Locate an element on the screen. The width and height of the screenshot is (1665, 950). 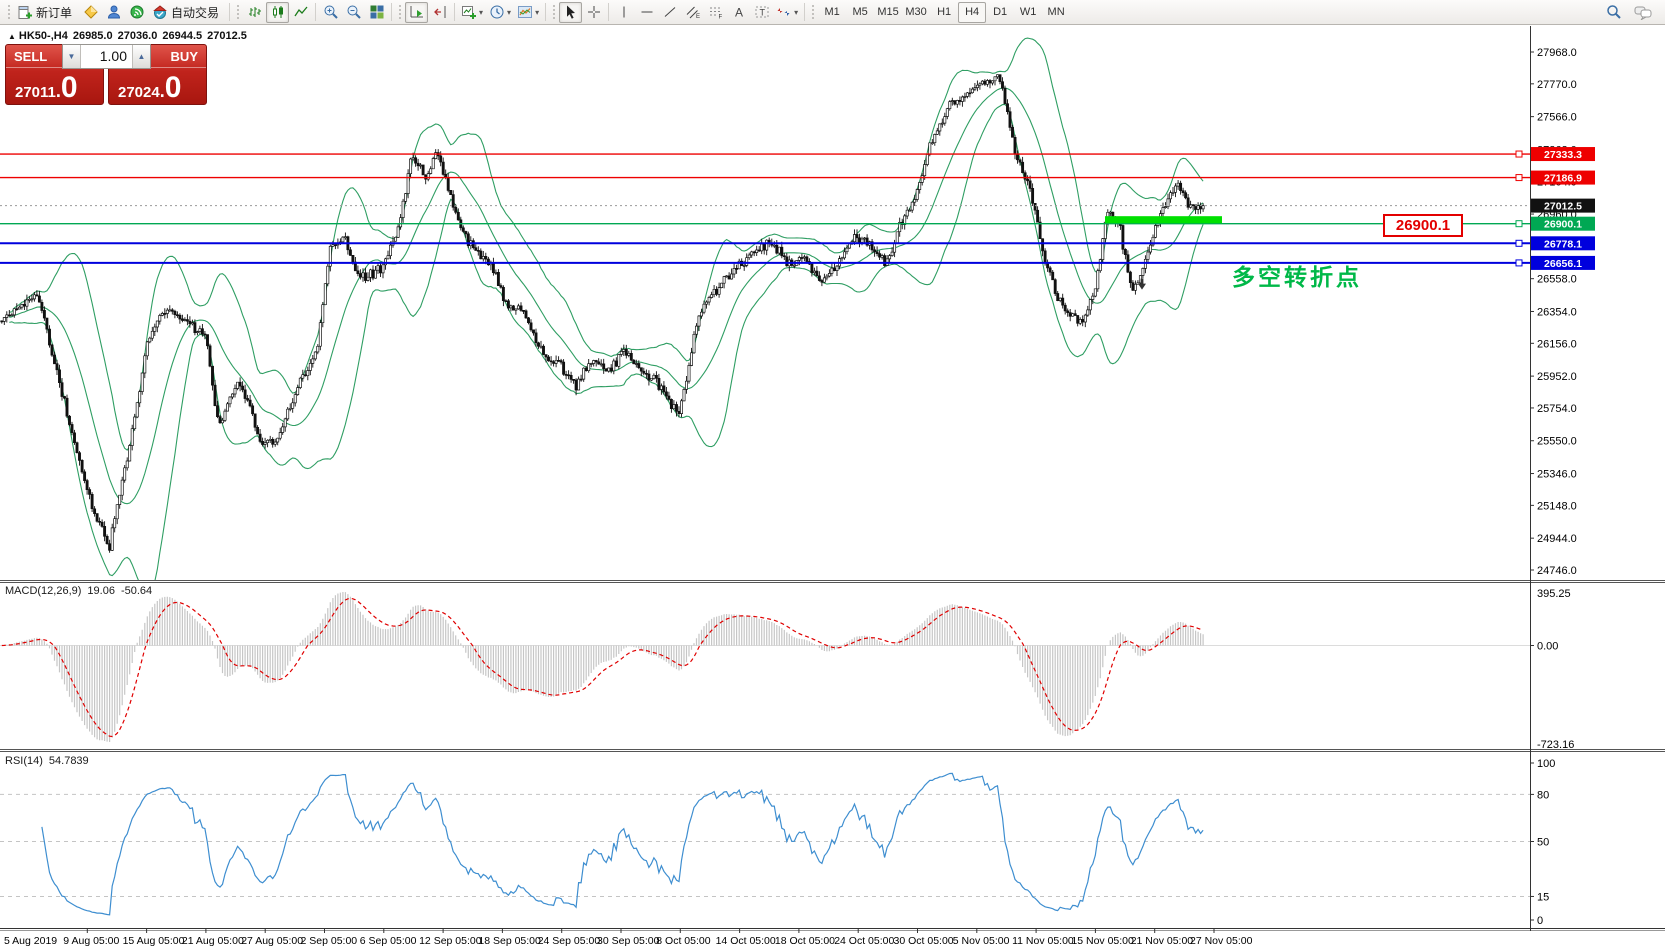
auto-trading-button: 自动交易 is located at coordinates (187, 12).